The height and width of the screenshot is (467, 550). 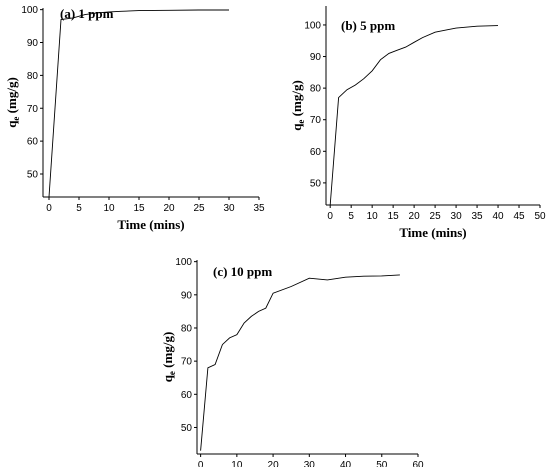 I want to click on panel-title: (c) 10 ppm, so click(x=242, y=271).